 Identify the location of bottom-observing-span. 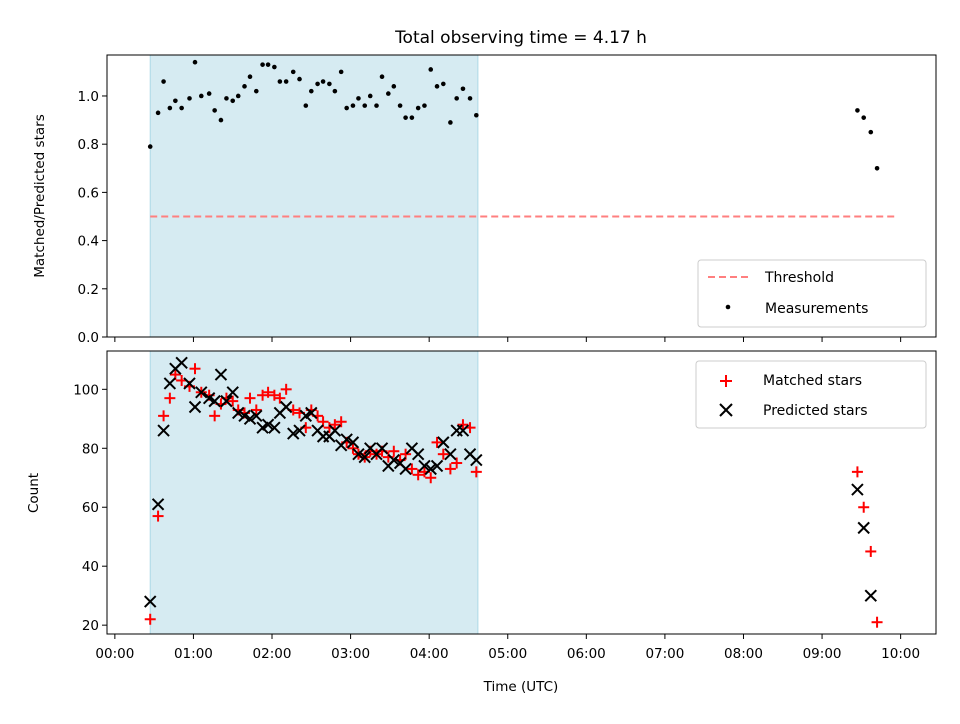
(314, 492).